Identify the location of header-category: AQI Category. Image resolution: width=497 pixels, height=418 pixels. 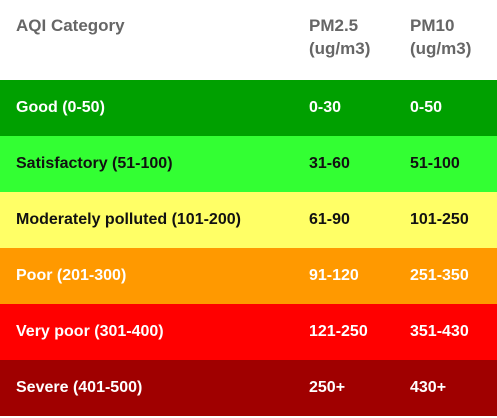
(70, 25).